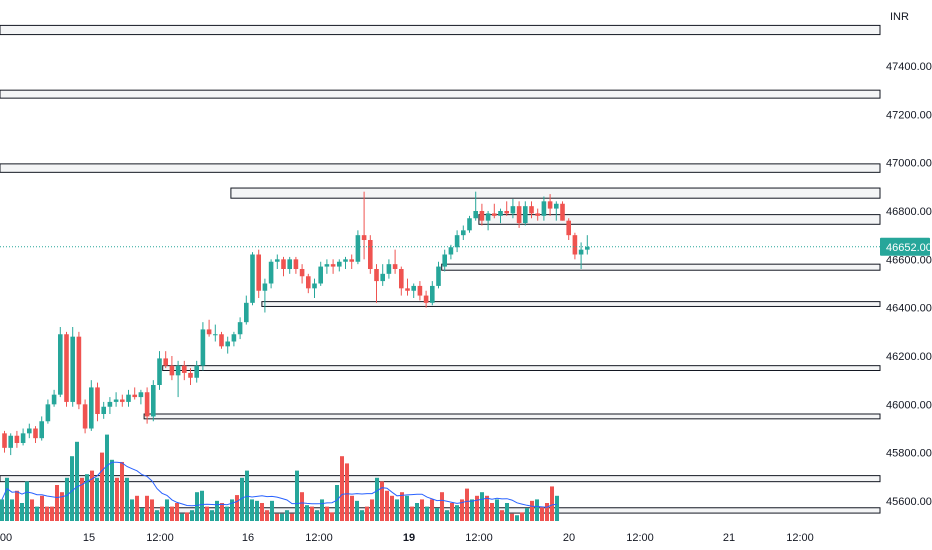 This screenshot has width=932, height=550. Describe the element at coordinates (909, 309) in the screenshot. I see `price-tick-label: 46400.00` at that location.